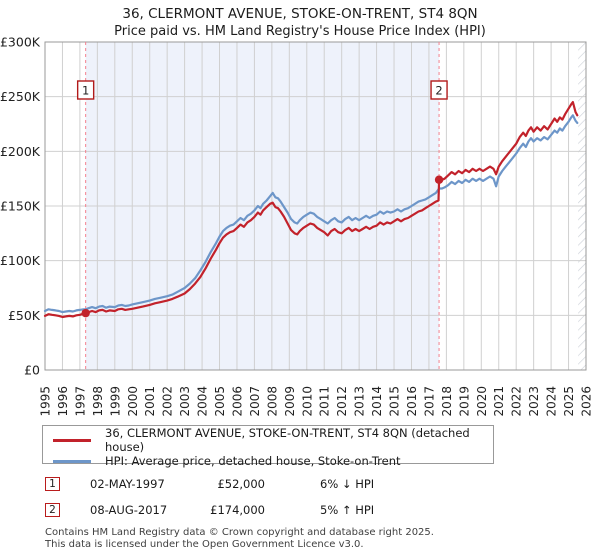 The width and height of the screenshot is (600, 560). Describe the element at coordinates (552, 401) in the screenshot. I see `x-tick-label: 2024` at that location.